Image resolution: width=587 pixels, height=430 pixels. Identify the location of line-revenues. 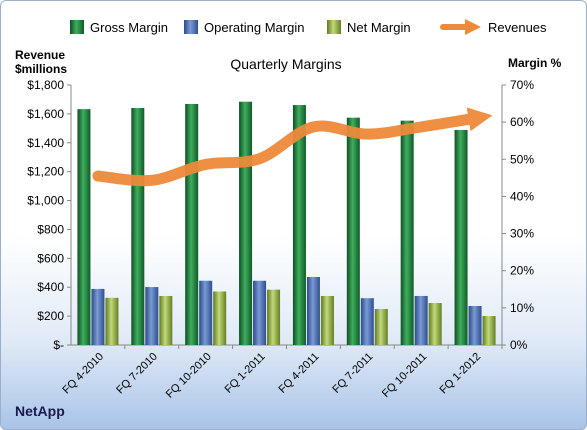
(292, 147).